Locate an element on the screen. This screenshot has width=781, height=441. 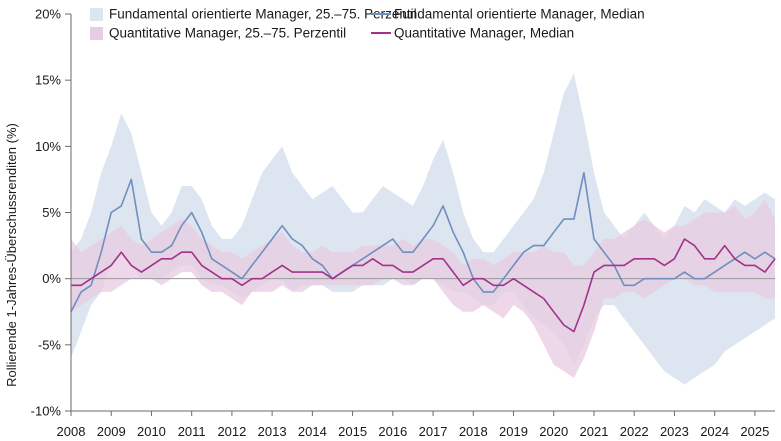
y-tick-label: 15% is located at coordinates (48, 80).